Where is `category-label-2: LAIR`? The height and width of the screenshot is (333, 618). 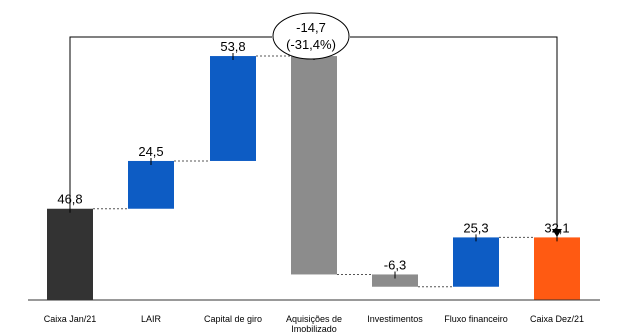 category-label-2: LAIR is located at coordinates (151, 319).